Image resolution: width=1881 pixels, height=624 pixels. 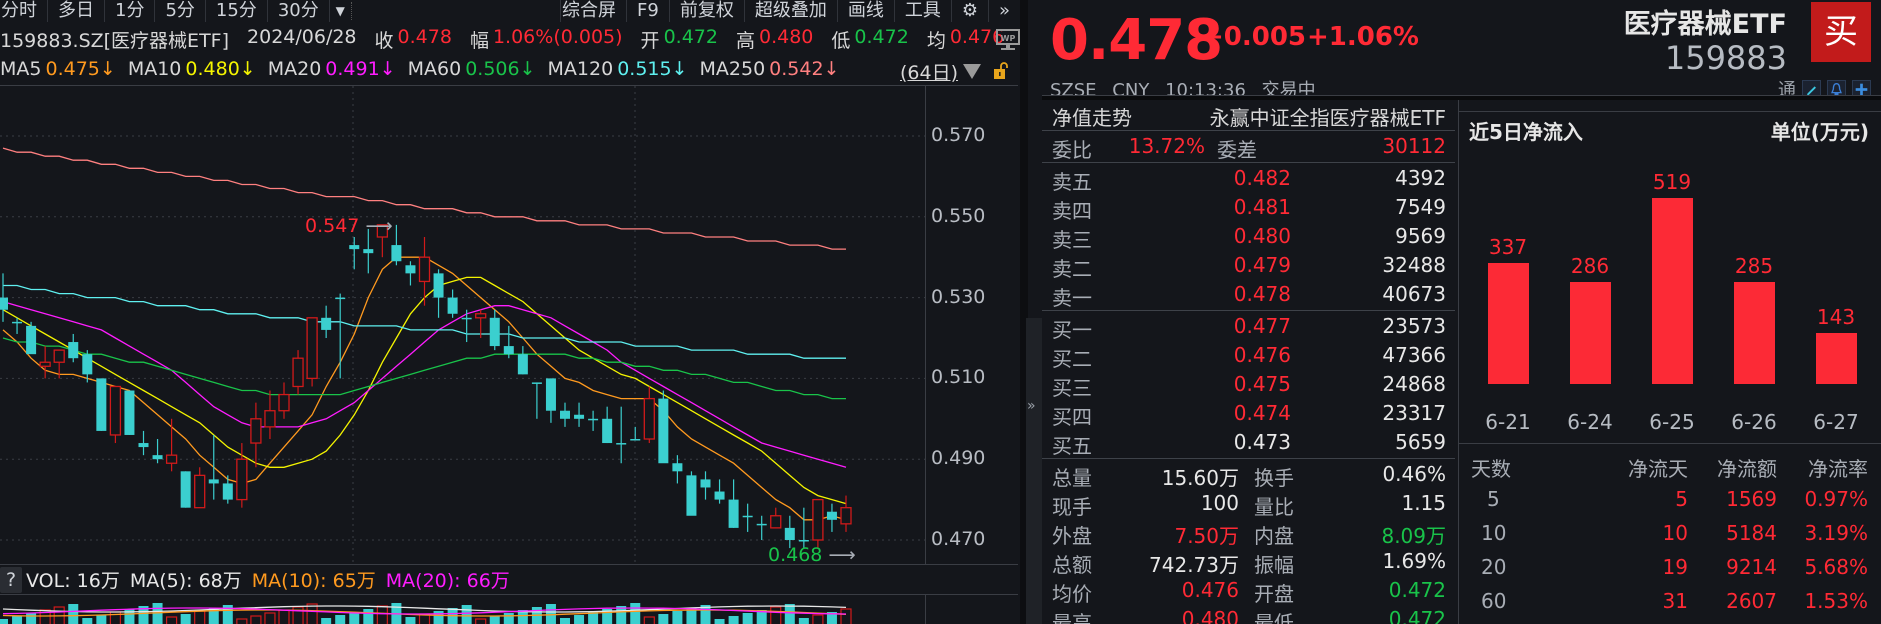 What do you see at coordinates (1072, 298) in the screenshot?
I see `level-label: 卖一` at bounding box center [1072, 298].